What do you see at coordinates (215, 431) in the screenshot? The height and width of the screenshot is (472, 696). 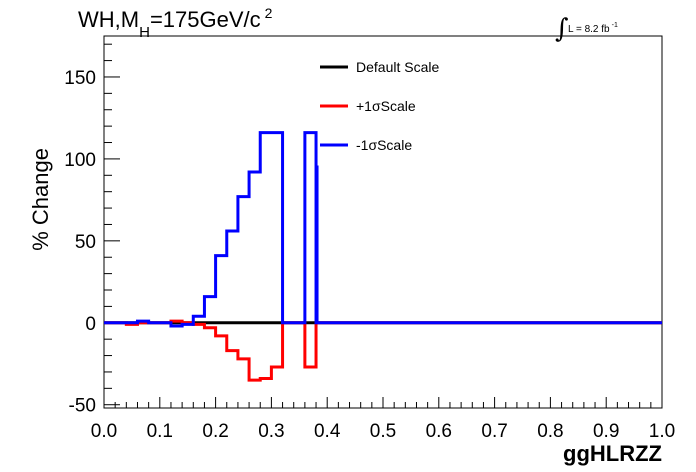 I see `x-tick-label: 0.2` at bounding box center [215, 431].